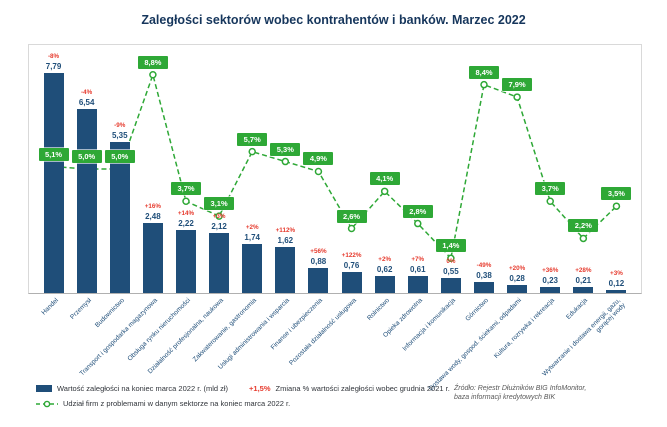 The width and height of the screenshot is (667, 427). What do you see at coordinates (616, 283) in the screenshot?
I see `bar-value-label: 0,12` at bounding box center [616, 283].